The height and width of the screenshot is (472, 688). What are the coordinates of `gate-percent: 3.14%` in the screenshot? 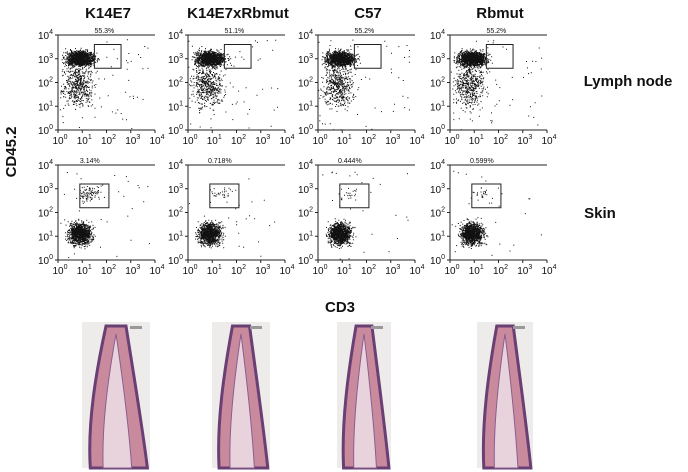 It's located at (90, 161).